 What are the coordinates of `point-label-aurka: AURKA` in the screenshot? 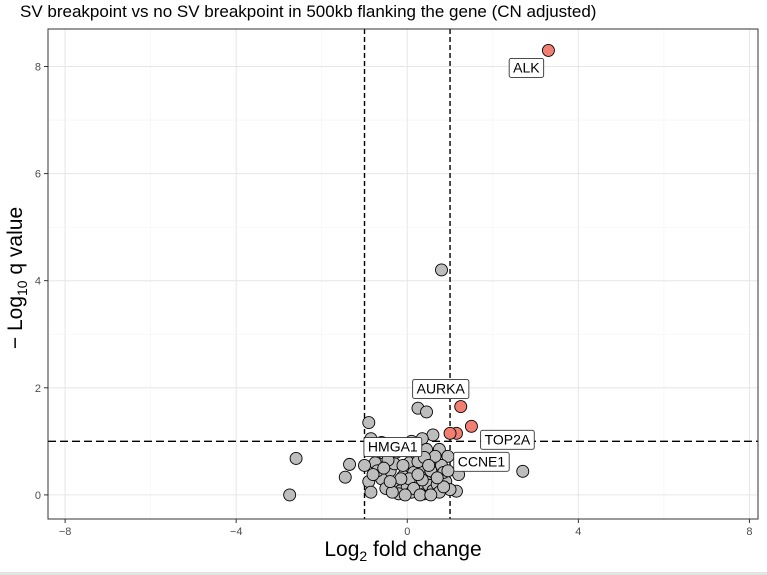 It's located at (441, 389).